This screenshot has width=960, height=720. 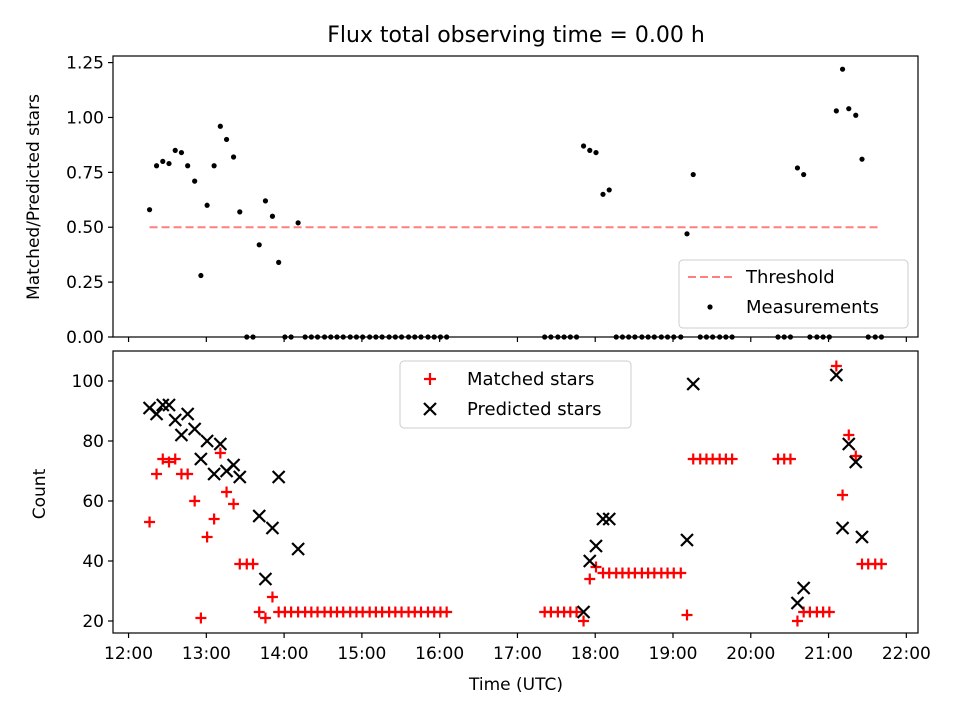 I want to click on predicted-legend-label: Predicted stars, so click(x=534, y=409).